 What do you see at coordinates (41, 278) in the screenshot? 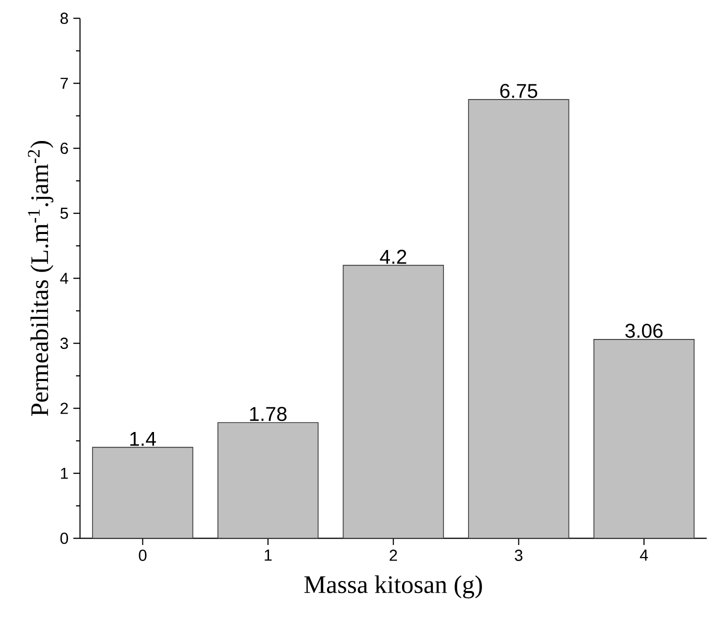
I see `y-axis-title: Permeabilitas (L.m$^{-1}$.jam$^{-2}$)` at bounding box center [41, 278].